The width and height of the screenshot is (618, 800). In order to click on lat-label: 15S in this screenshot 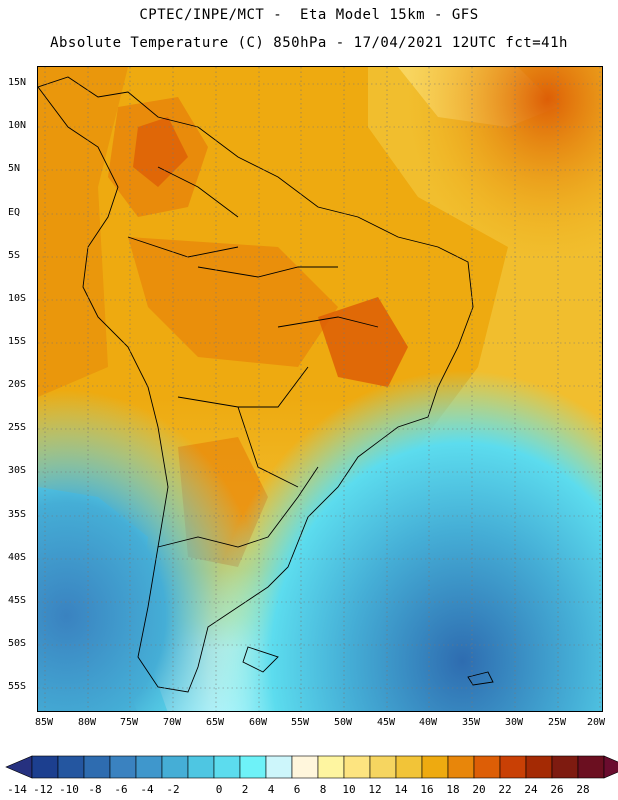, I will do `click(17, 341)`.